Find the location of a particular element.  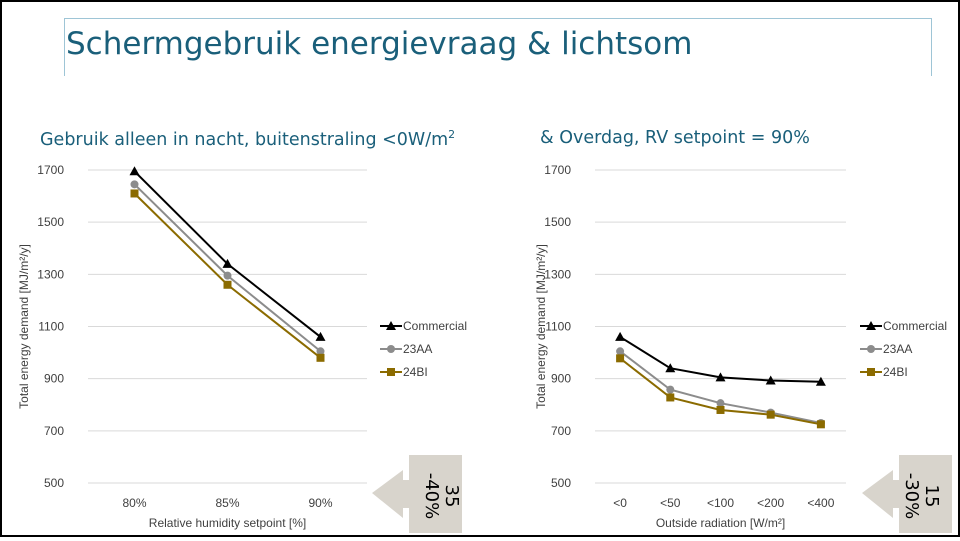

slide-title: Schermgebruik energievraag & lichtsom is located at coordinates (379, 44).